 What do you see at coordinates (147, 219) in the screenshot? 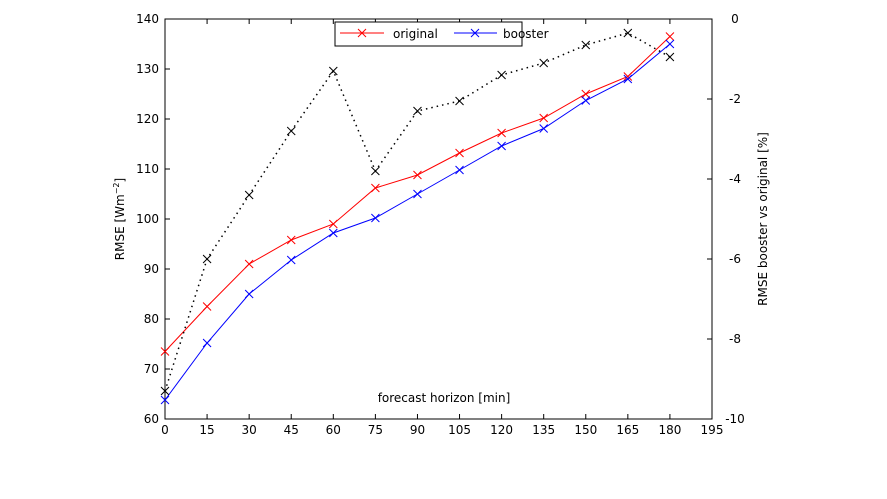
I see `y-tick-label: 100` at bounding box center [147, 219].